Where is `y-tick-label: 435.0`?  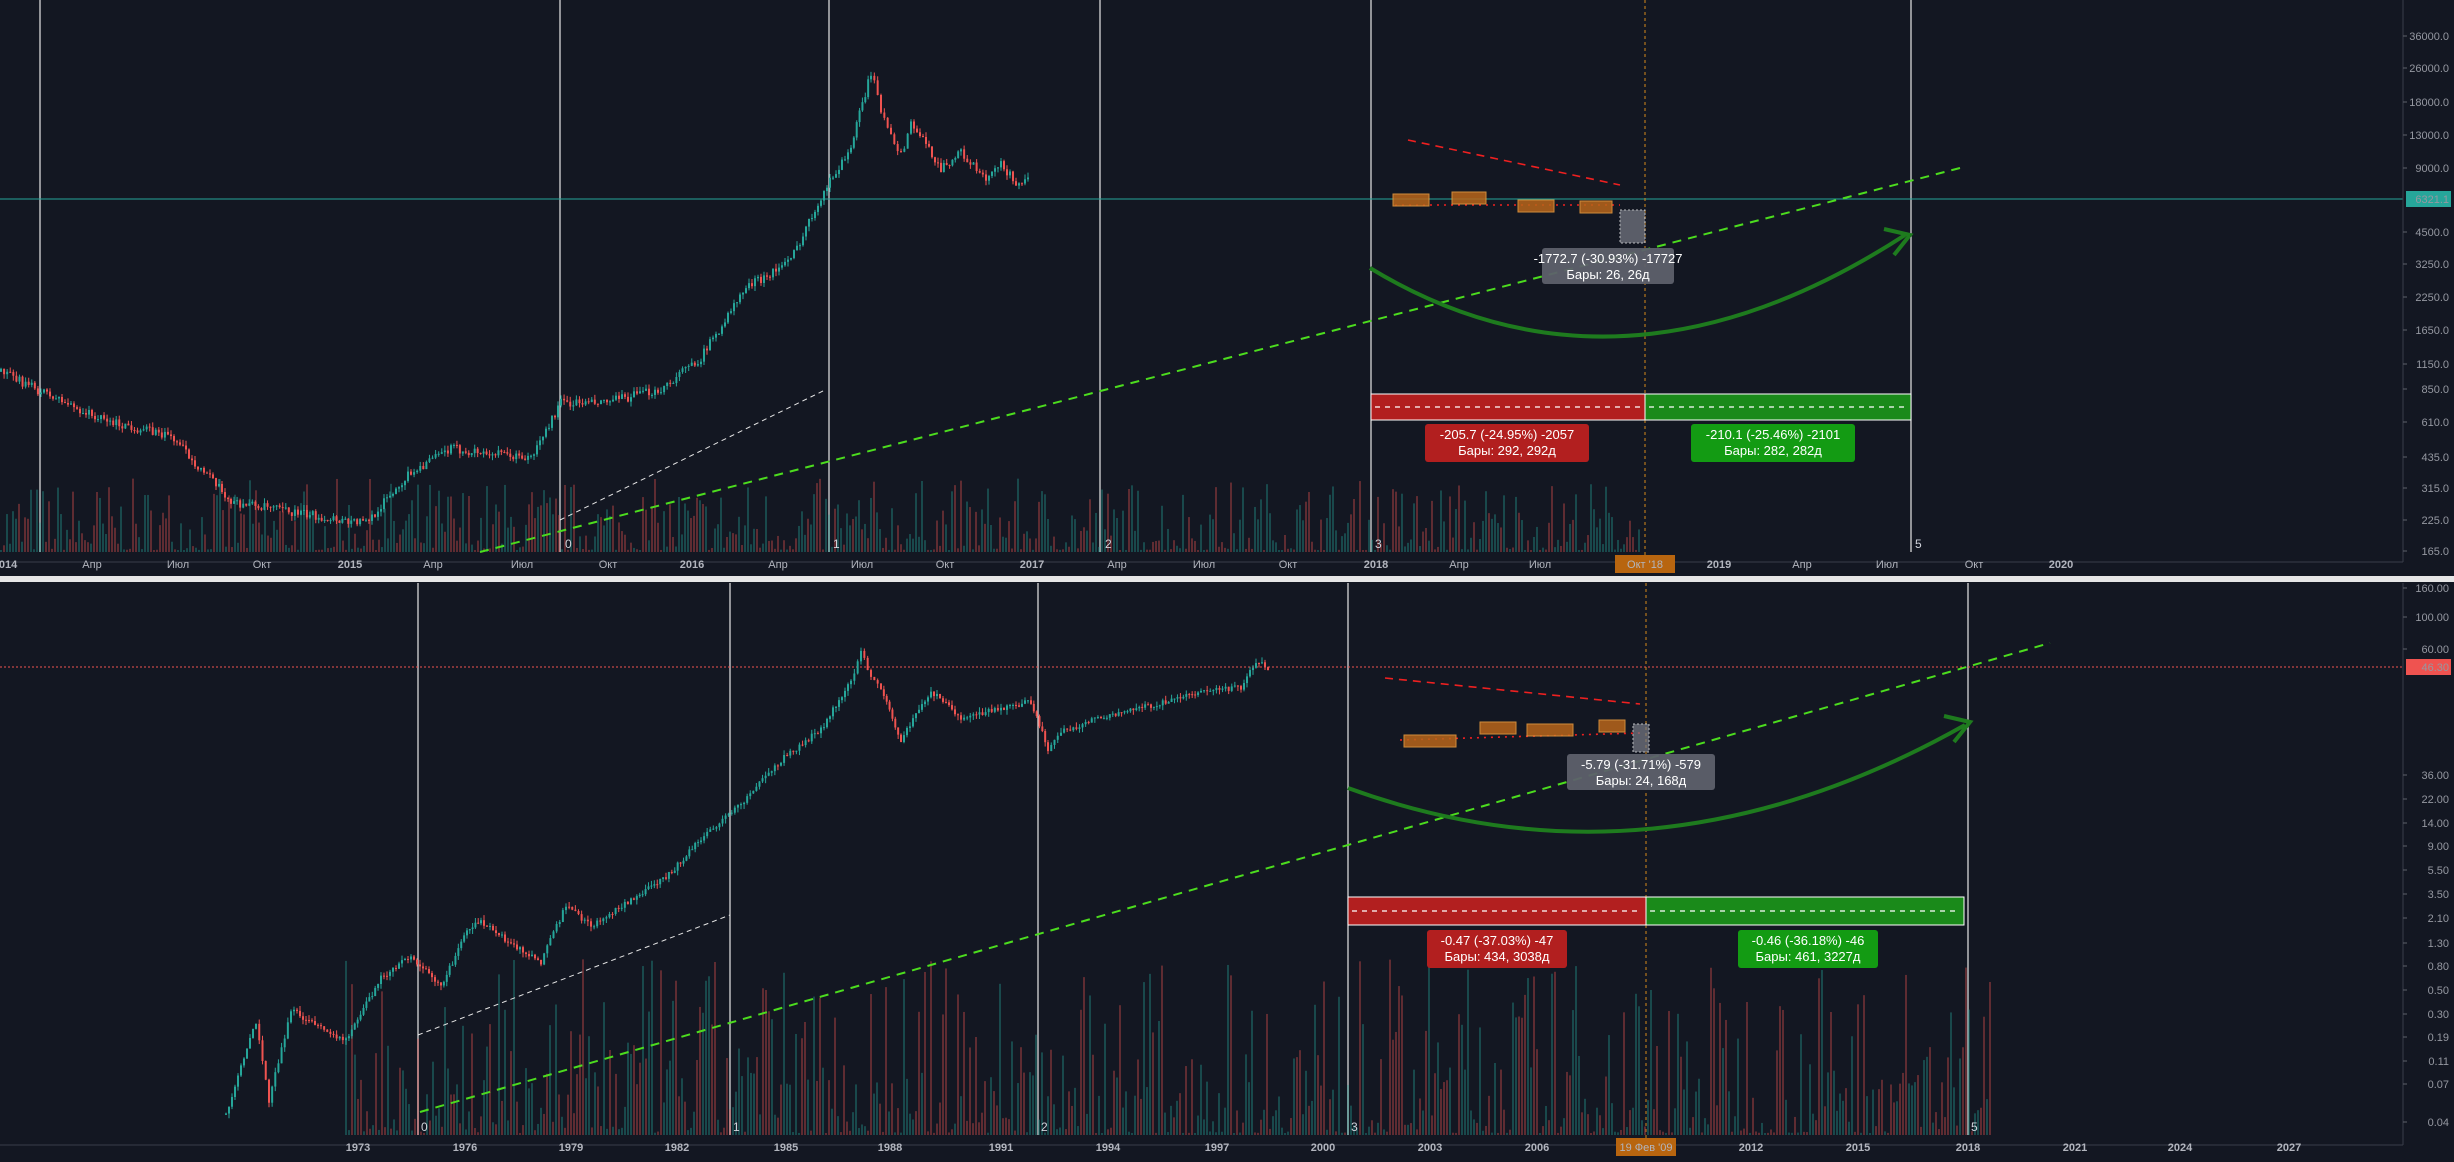 y-tick-label: 435.0 is located at coordinates (2435, 458).